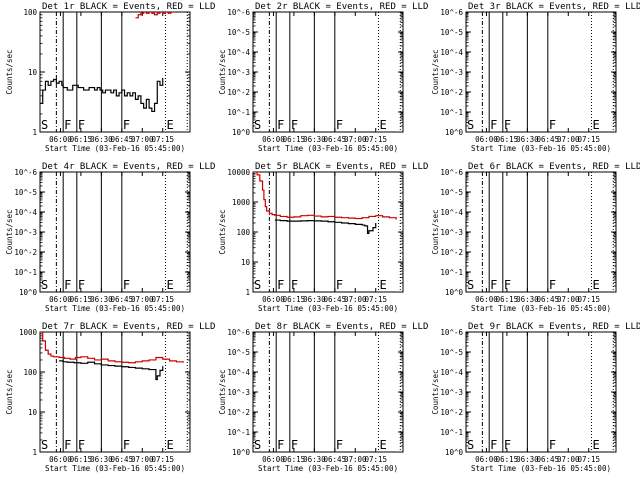 This screenshot has width=640, height=480. I want to click on y-tick-label: 1000, so click(241, 202).